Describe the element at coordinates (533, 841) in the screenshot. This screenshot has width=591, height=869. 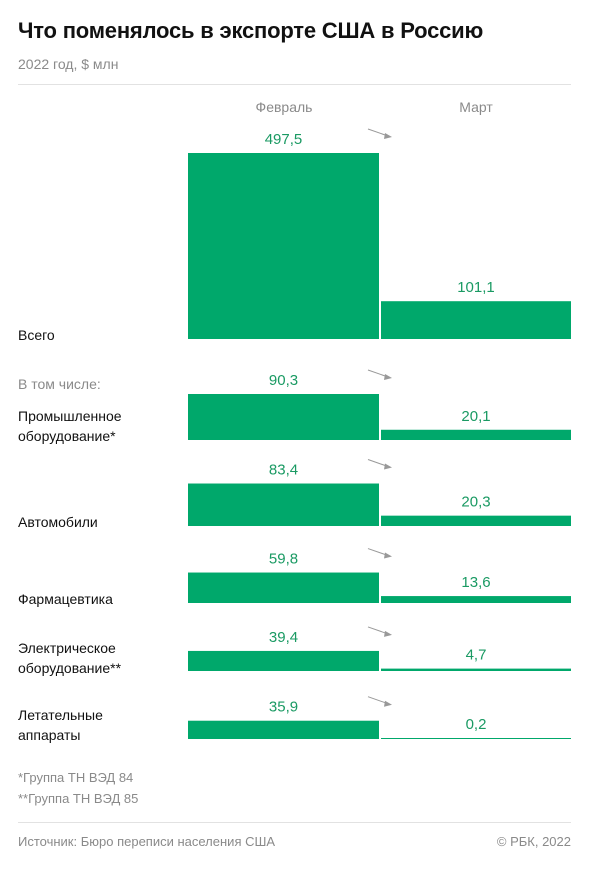
I see `copyright-text: © РБК, 2022` at that location.